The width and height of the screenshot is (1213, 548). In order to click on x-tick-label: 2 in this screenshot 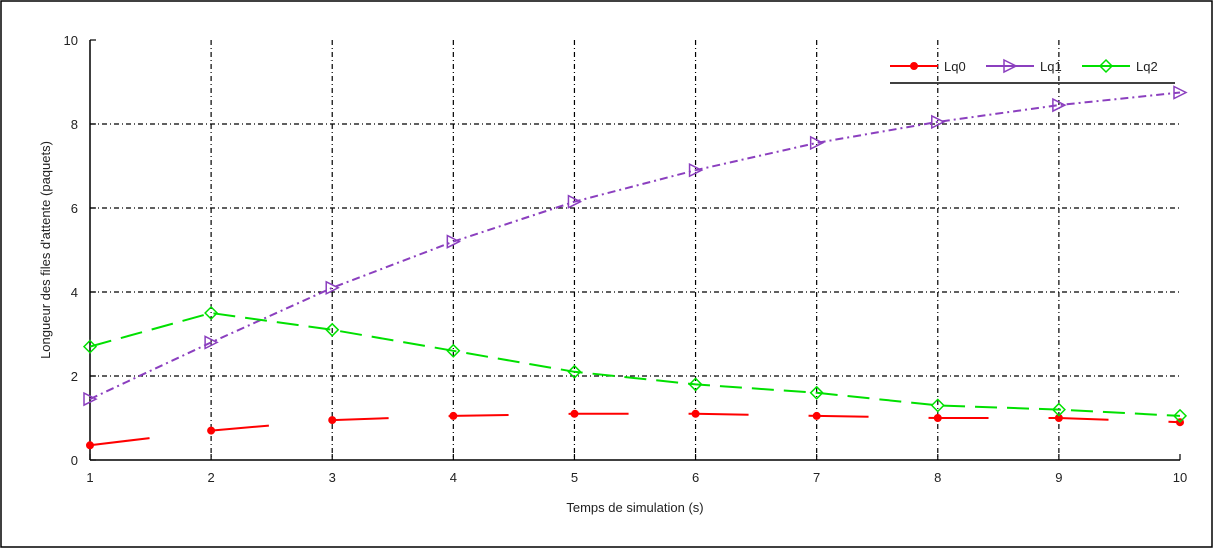, I will do `click(210, 477)`.